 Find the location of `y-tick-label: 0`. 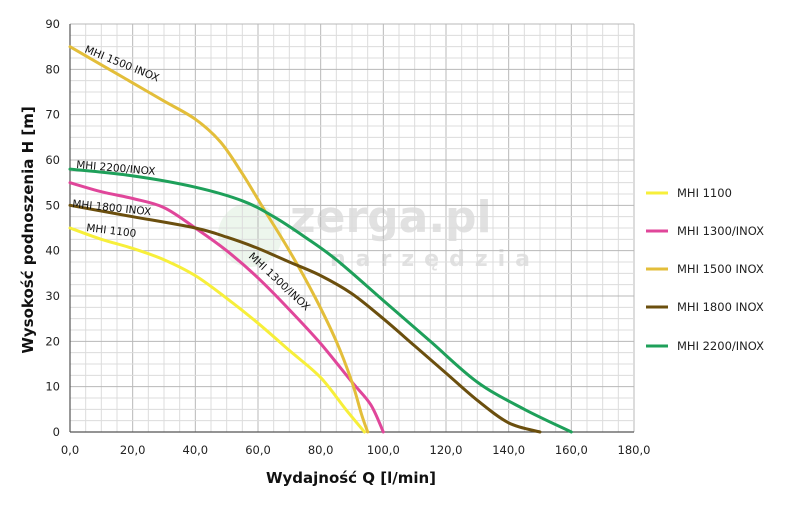

y-tick-label: 0 is located at coordinates (56, 432).